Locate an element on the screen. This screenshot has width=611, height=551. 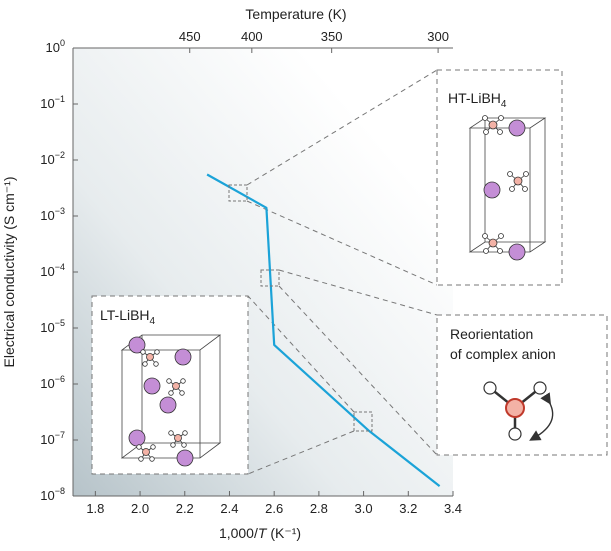
x-axis-ticks: 1.8 2.0 2.2 2.4 2.6 2.8 3.0 3.2 3.4 is located at coordinates (274, 503).